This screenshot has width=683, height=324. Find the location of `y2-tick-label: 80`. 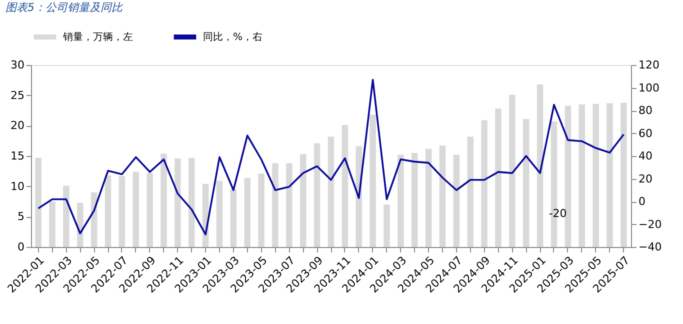

y2-tick-label: 80 is located at coordinates (645, 110).